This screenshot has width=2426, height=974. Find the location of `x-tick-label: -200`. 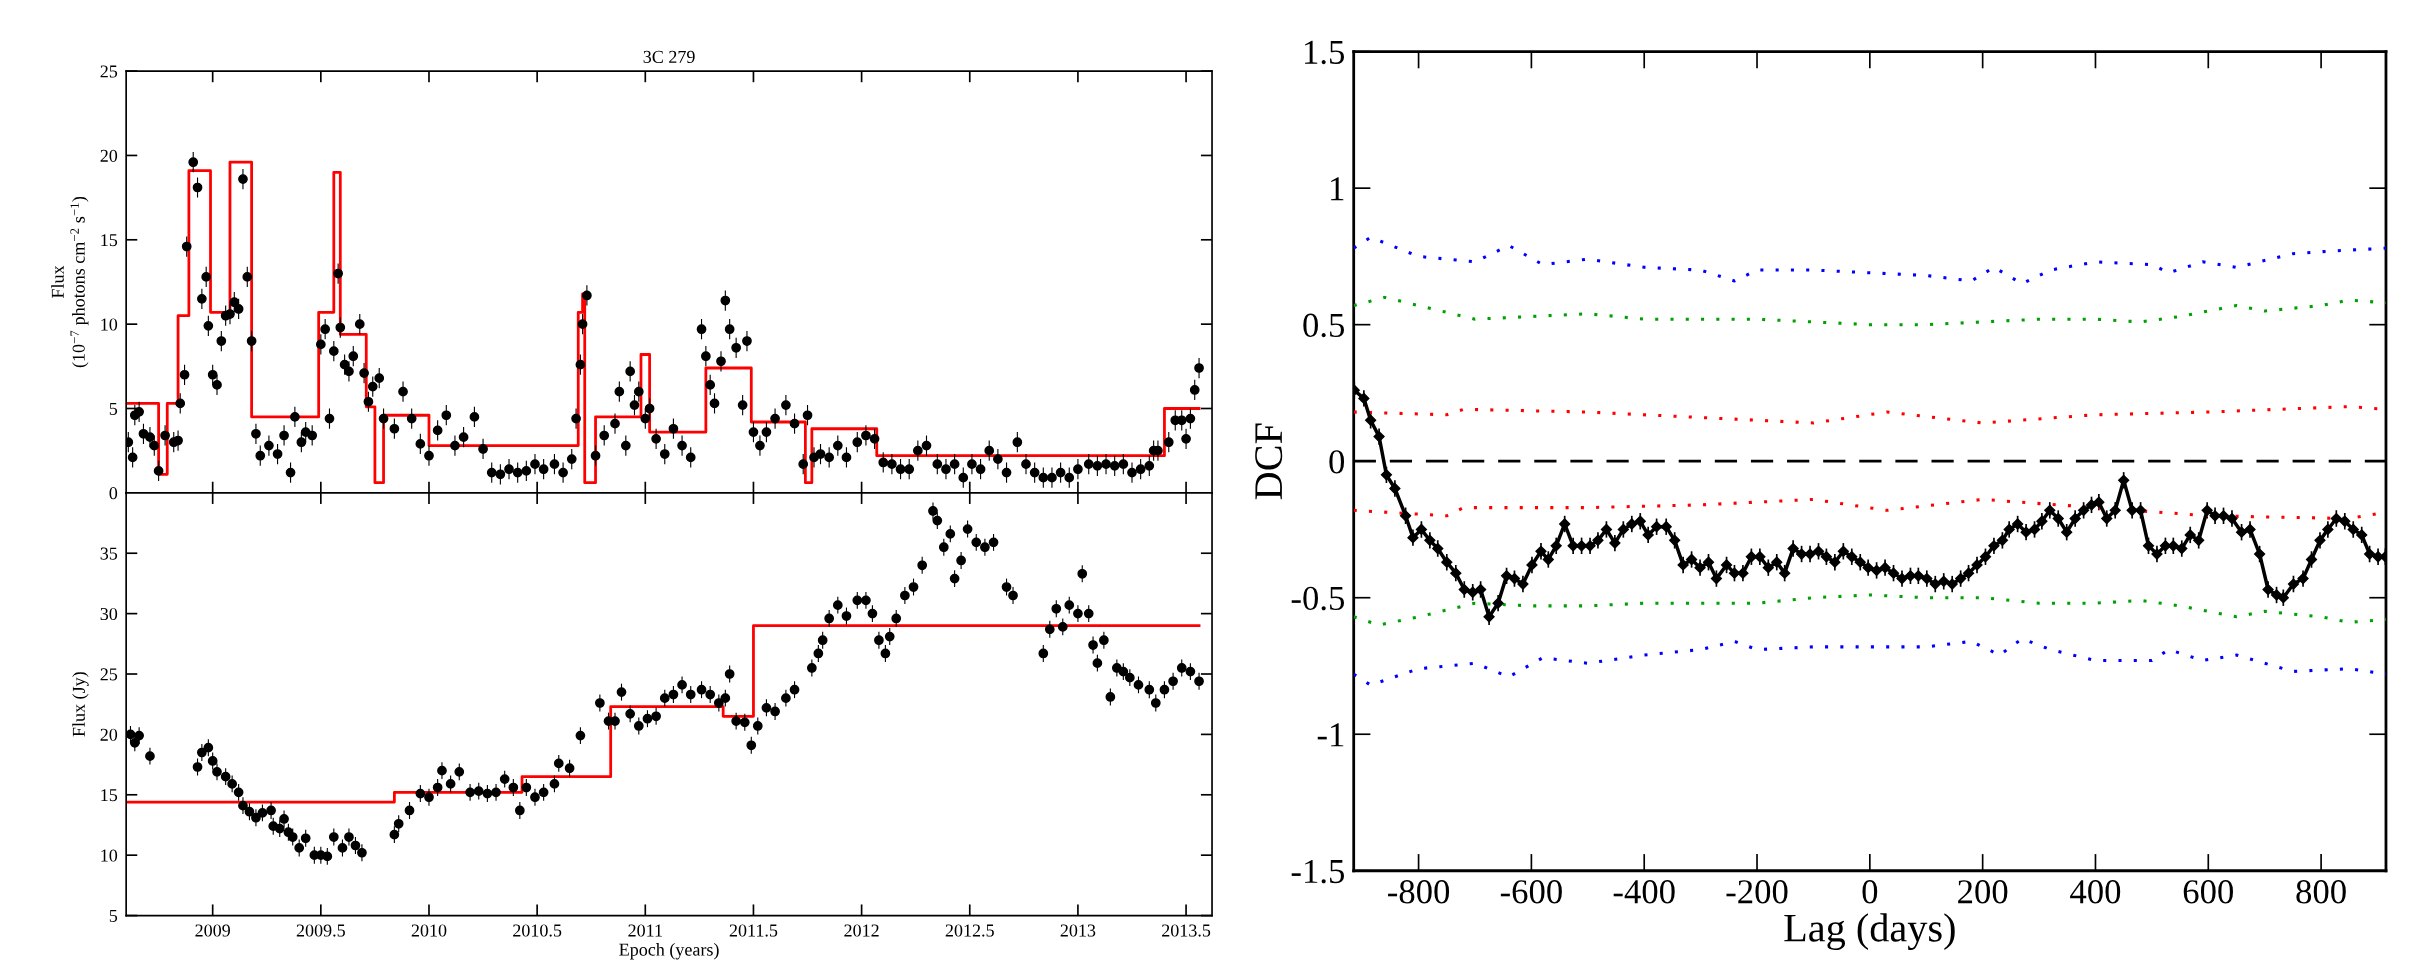

x-tick-label: -200 is located at coordinates (1757, 892).